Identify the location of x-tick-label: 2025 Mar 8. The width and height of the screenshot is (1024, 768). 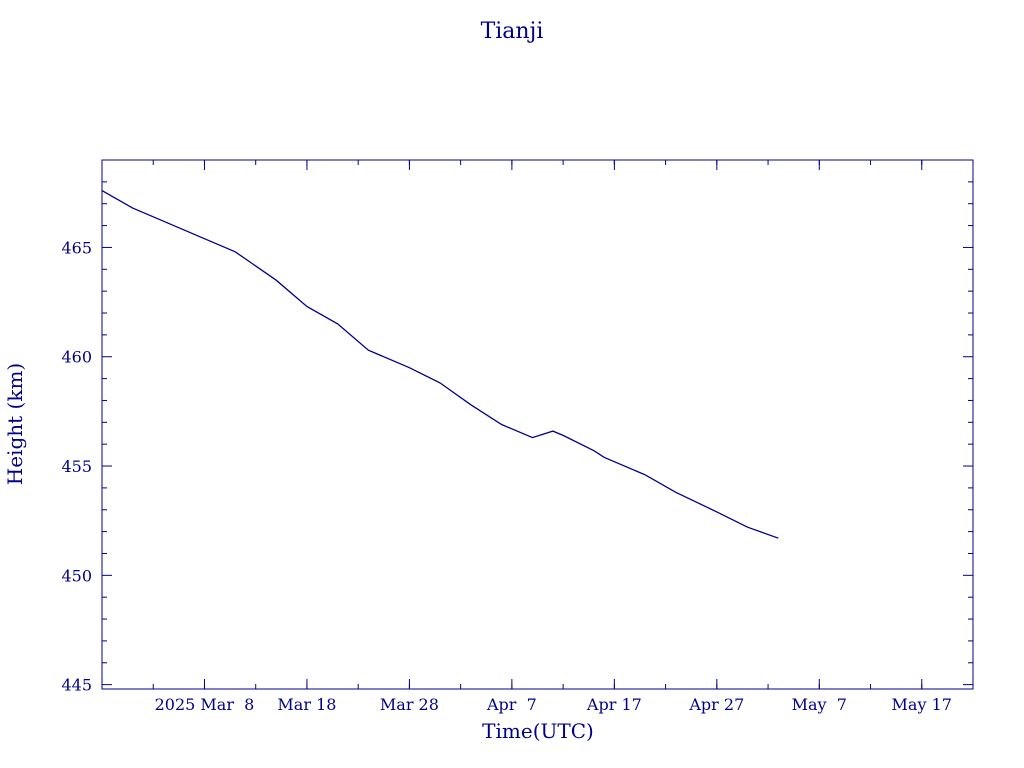
(205, 704).